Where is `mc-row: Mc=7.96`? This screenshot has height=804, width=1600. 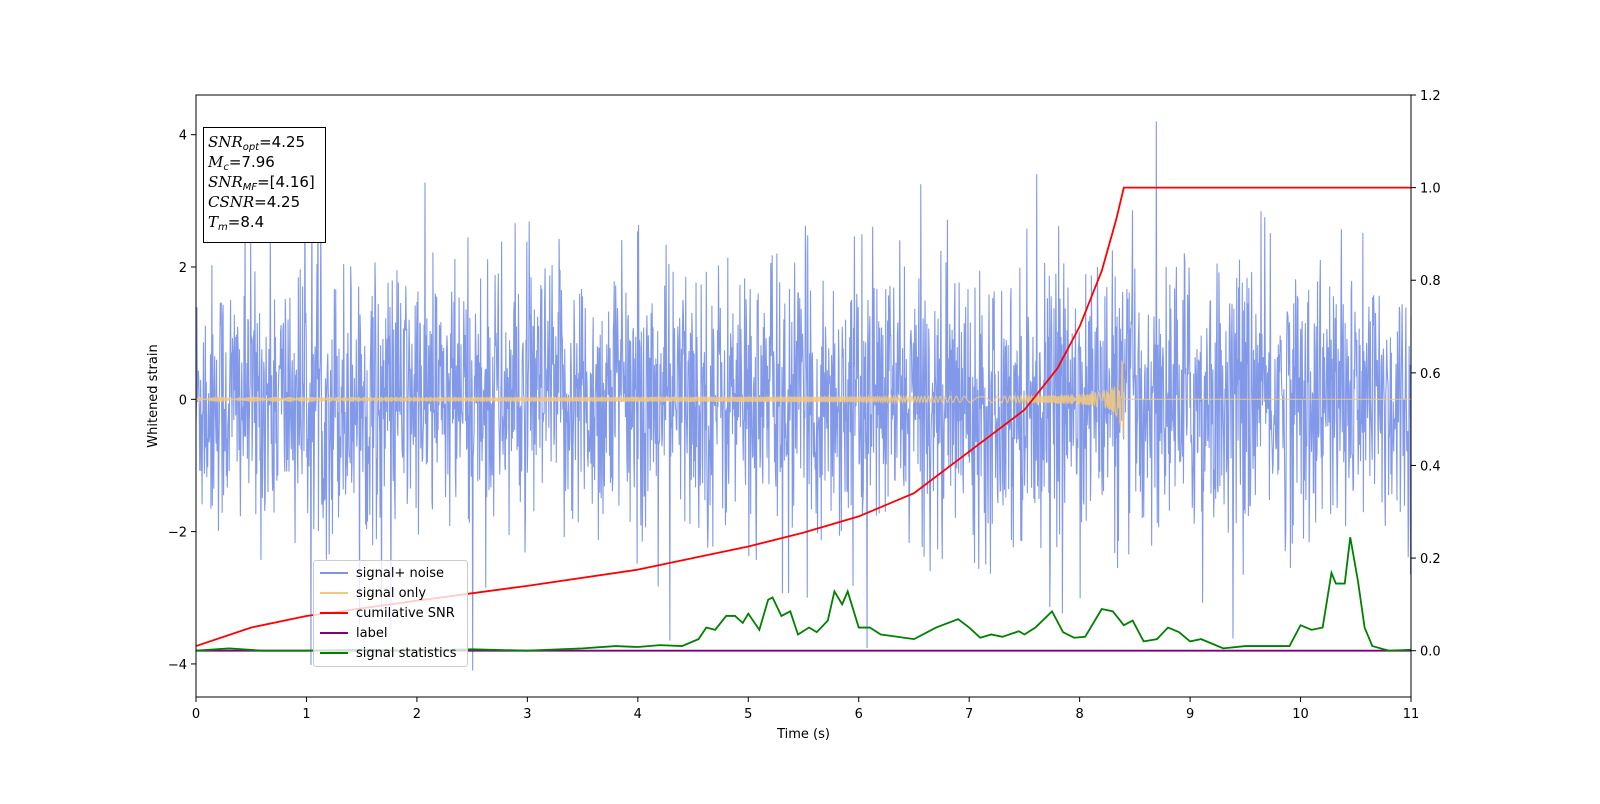 mc-row: Mc=7.96 is located at coordinates (266, 162).